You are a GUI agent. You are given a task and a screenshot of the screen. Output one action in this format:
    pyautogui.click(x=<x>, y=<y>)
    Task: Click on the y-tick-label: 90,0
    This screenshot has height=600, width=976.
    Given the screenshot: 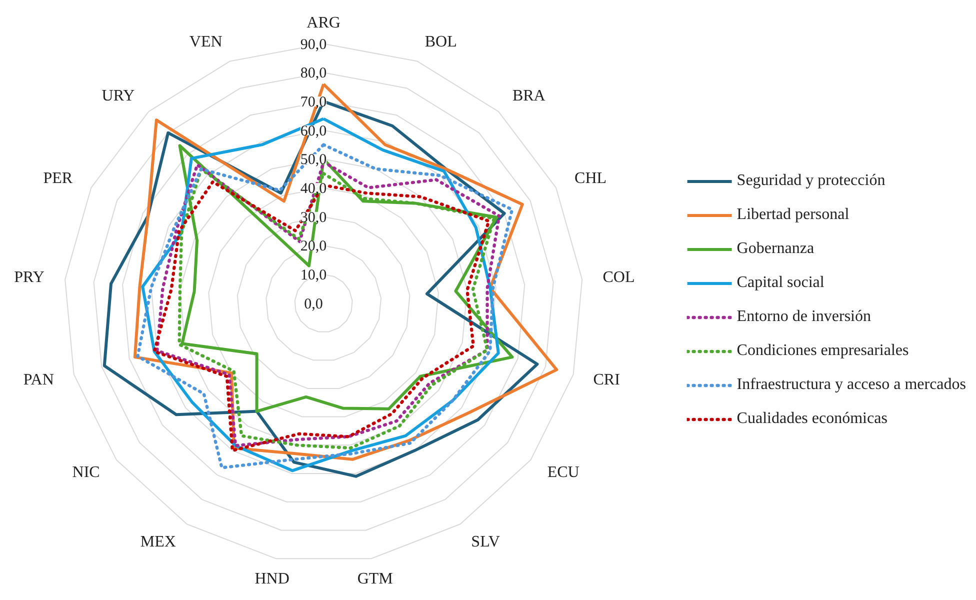 What is the action you would take?
    pyautogui.click(x=313, y=44)
    